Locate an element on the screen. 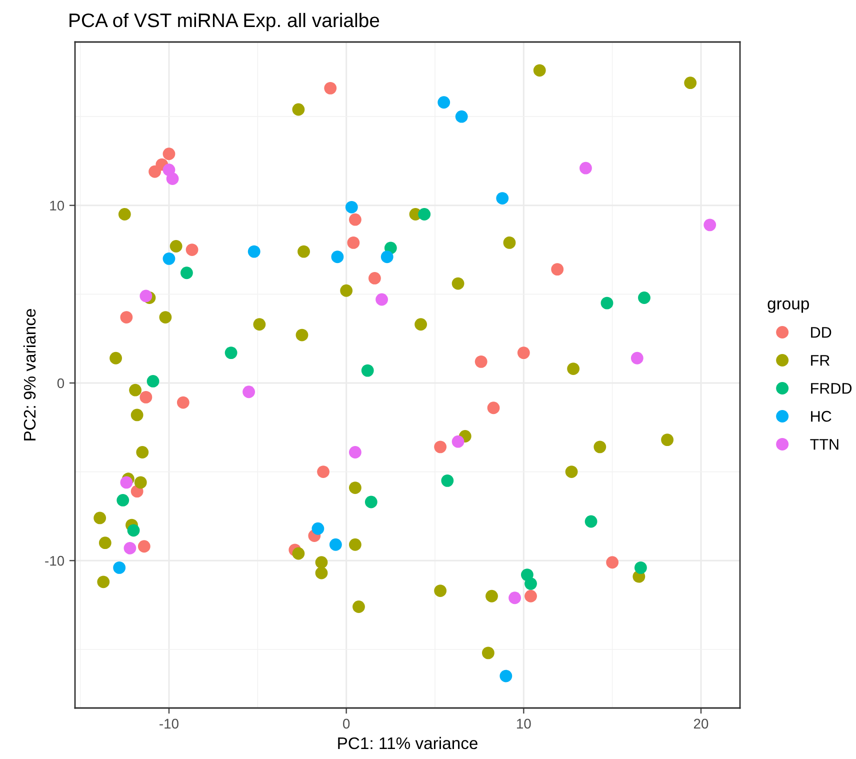 This screenshot has width=856, height=759. legend-label: FRDD is located at coordinates (831, 388).